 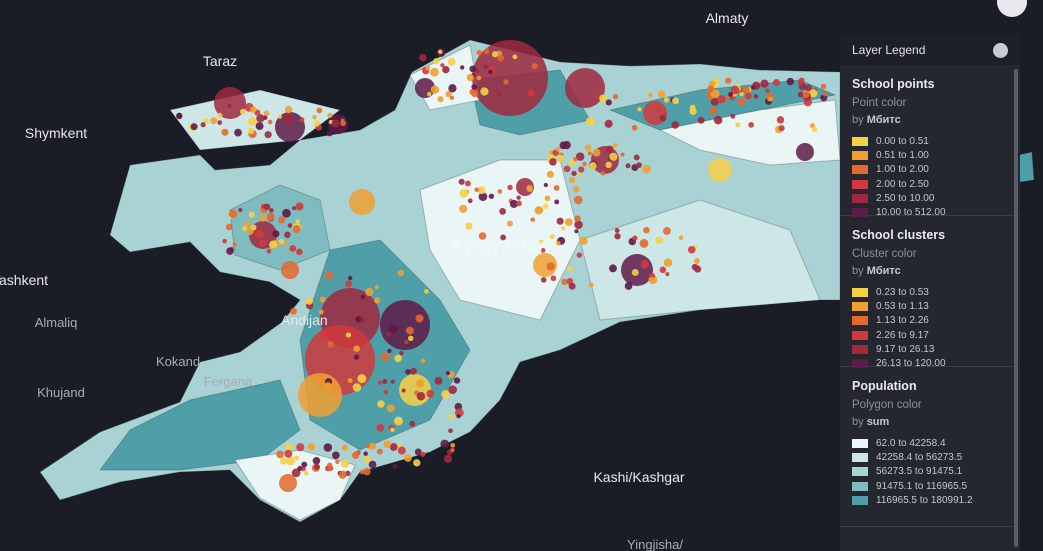 What do you see at coordinates (879, 103) in the screenshot?
I see `layer-subtitle: Point color` at bounding box center [879, 103].